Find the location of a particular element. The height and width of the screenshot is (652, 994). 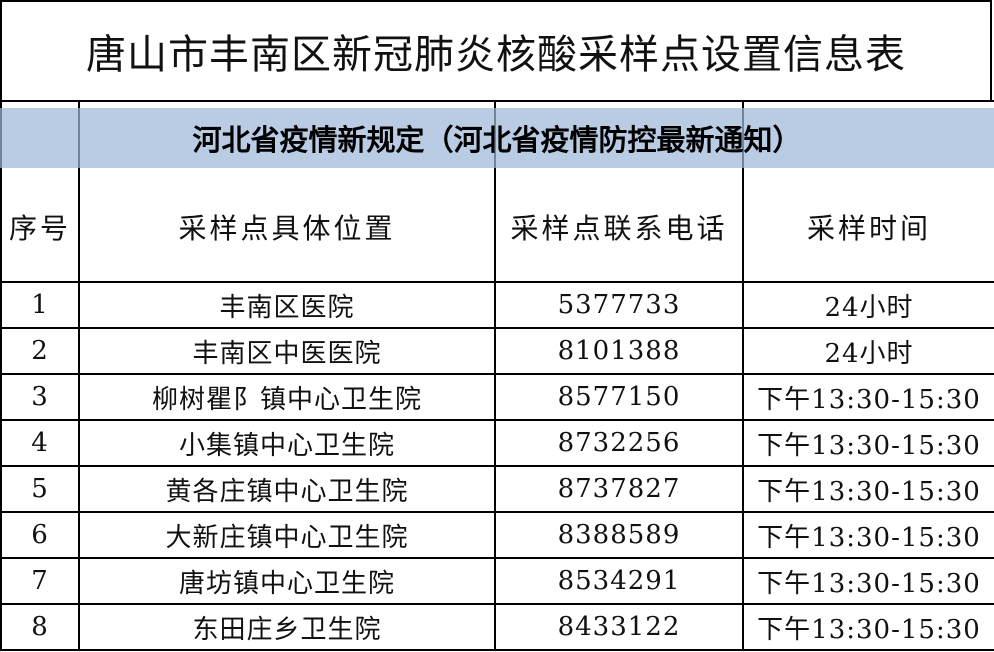

cell-phone: 8433122 is located at coordinates (619, 627).